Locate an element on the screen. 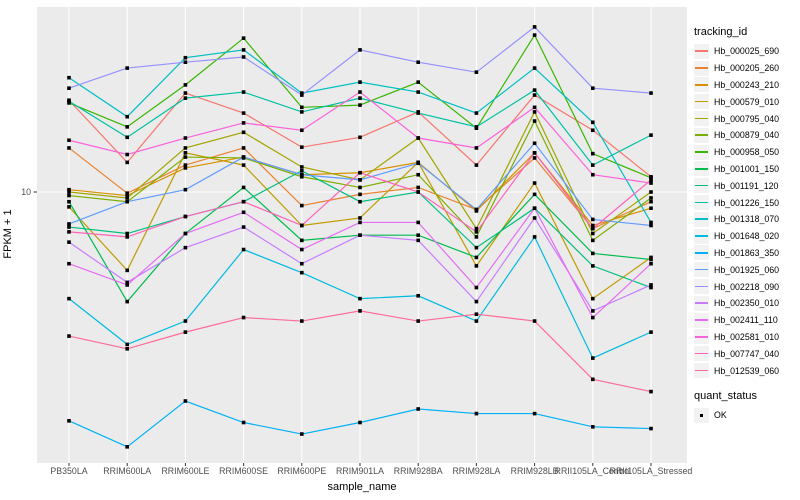  legend-item-Hb_000958_050: Hb_000958_050 is located at coordinates (746, 152).